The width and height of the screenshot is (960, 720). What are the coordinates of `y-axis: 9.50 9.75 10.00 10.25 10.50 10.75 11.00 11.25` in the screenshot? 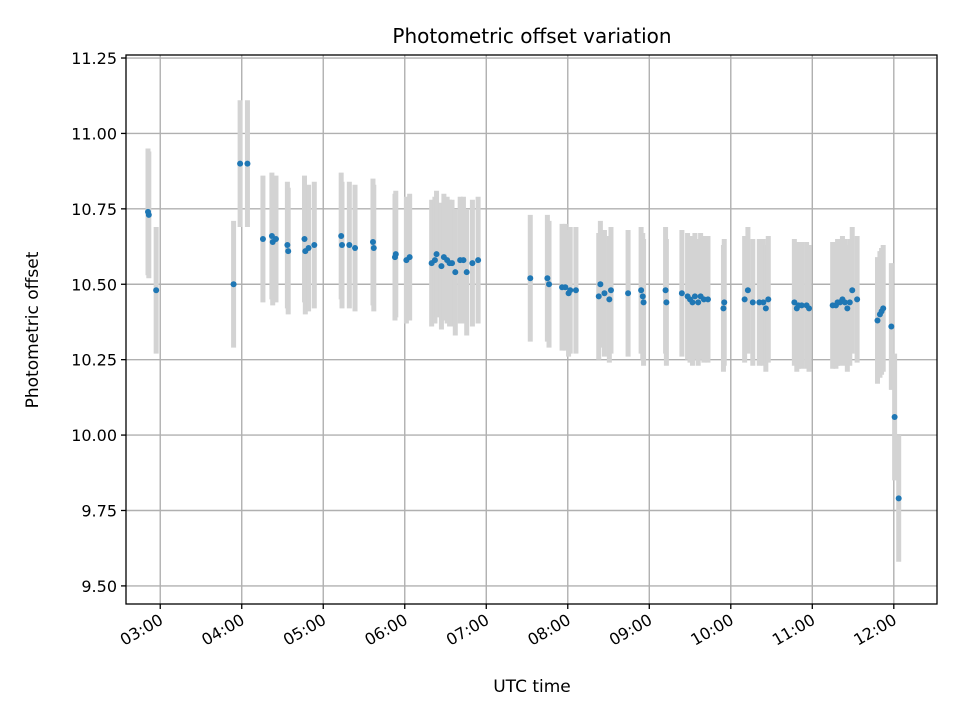 It's located at (98, 322).